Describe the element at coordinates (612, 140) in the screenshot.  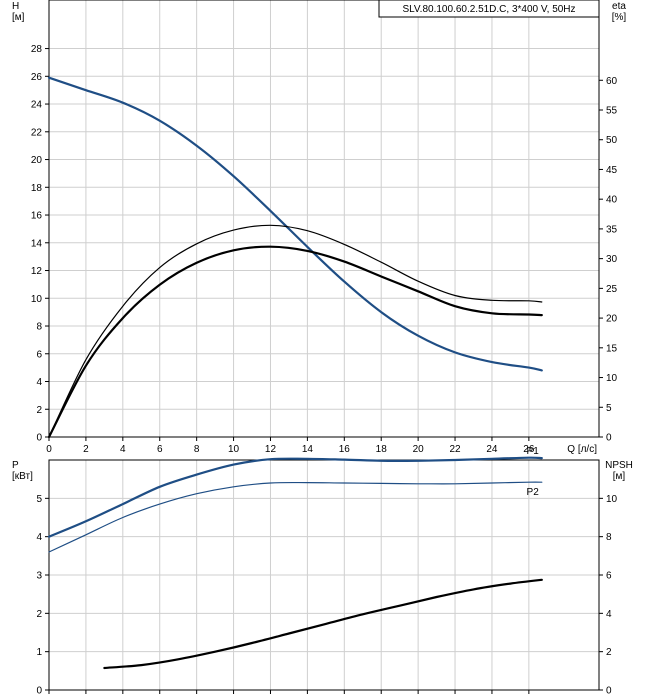
I see `y2tick-label-0-10: 50` at that location.